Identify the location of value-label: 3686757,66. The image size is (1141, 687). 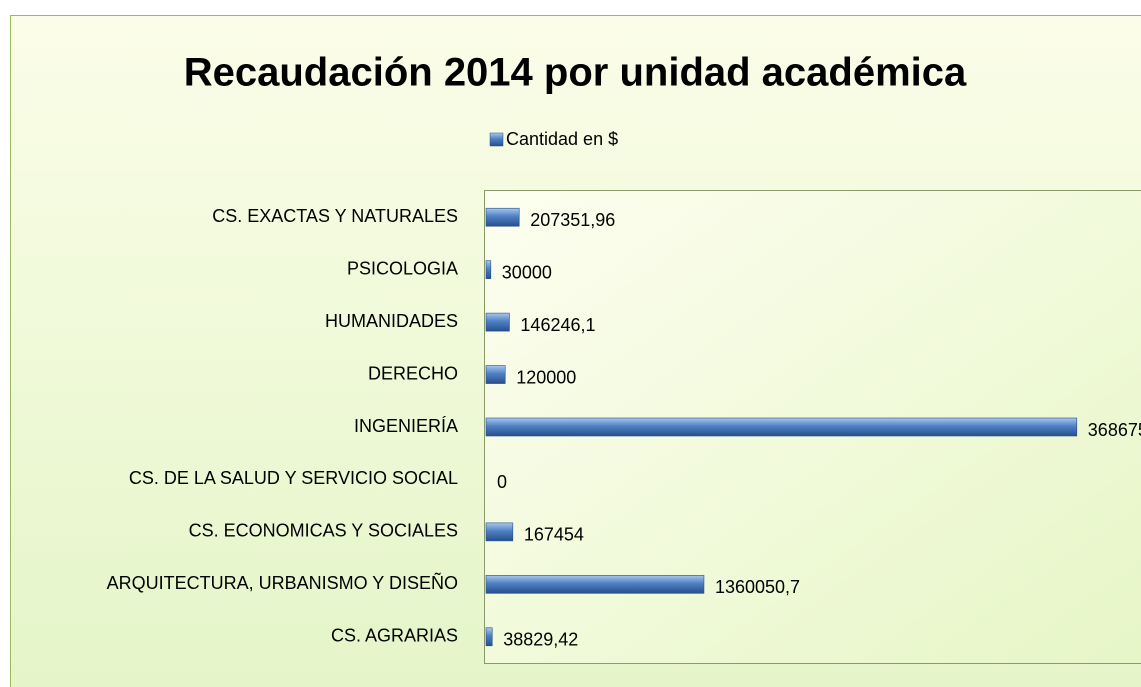
(1114, 430).